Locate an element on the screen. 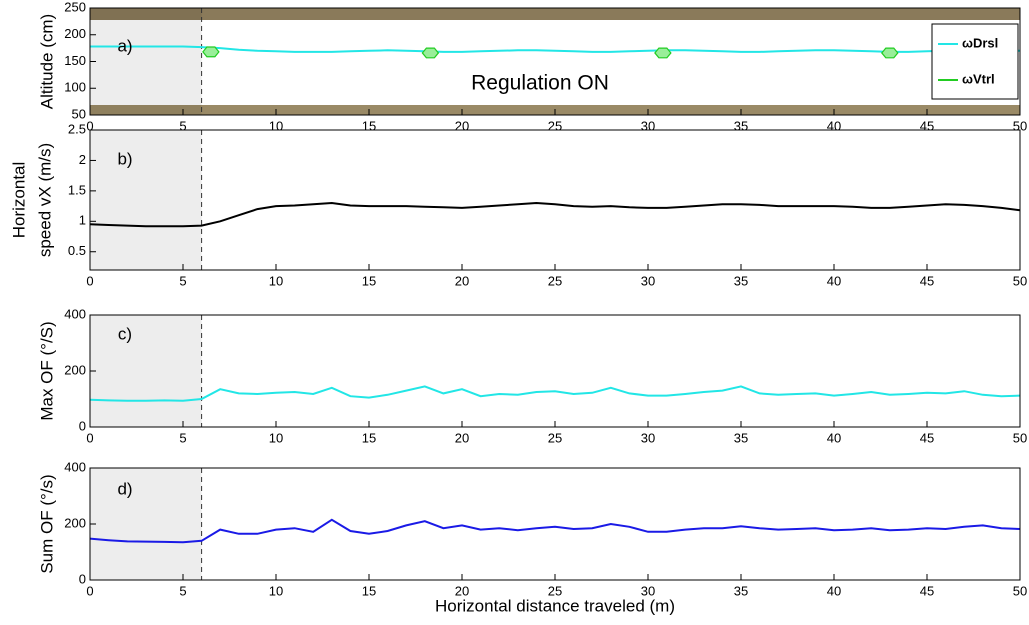 Image resolution: width=1029 pixels, height=625 pixels. annotation: a) is located at coordinates (124, 45).